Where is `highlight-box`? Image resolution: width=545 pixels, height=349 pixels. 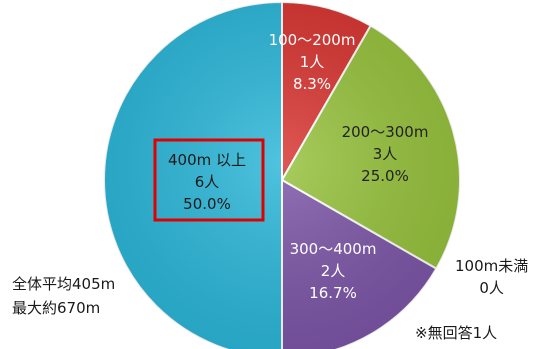 highlight-box is located at coordinates (209, 180).